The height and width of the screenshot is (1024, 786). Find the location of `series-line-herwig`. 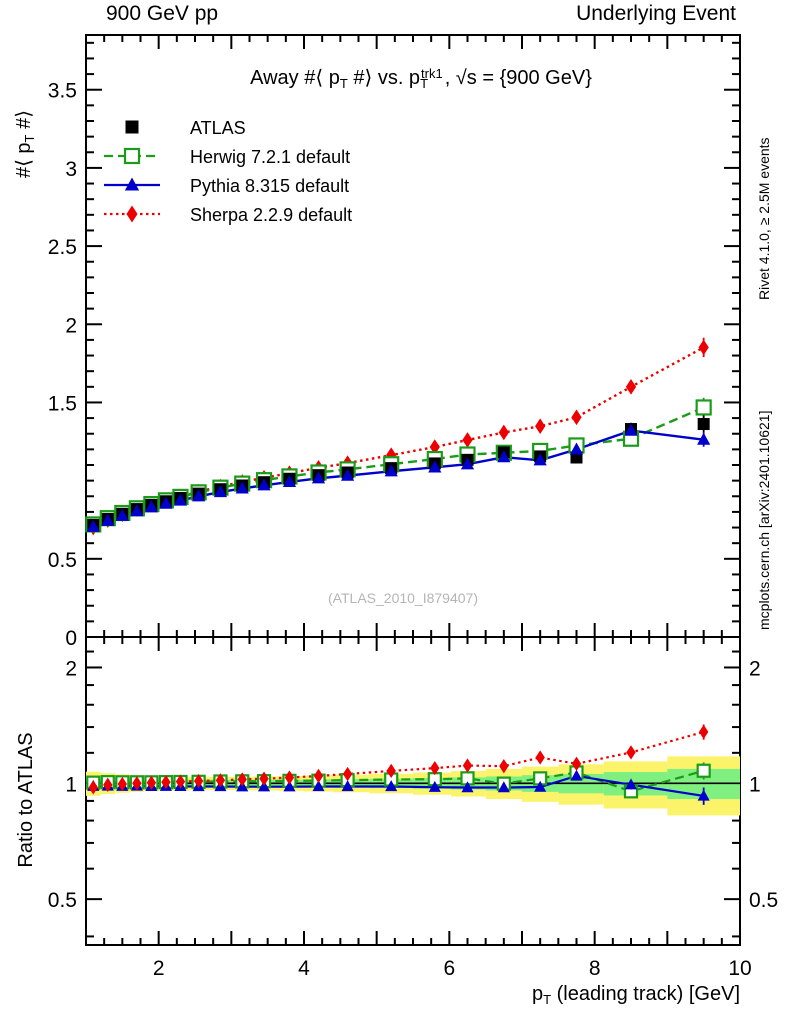

series-line-herwig is located at coordinates (398, 466).